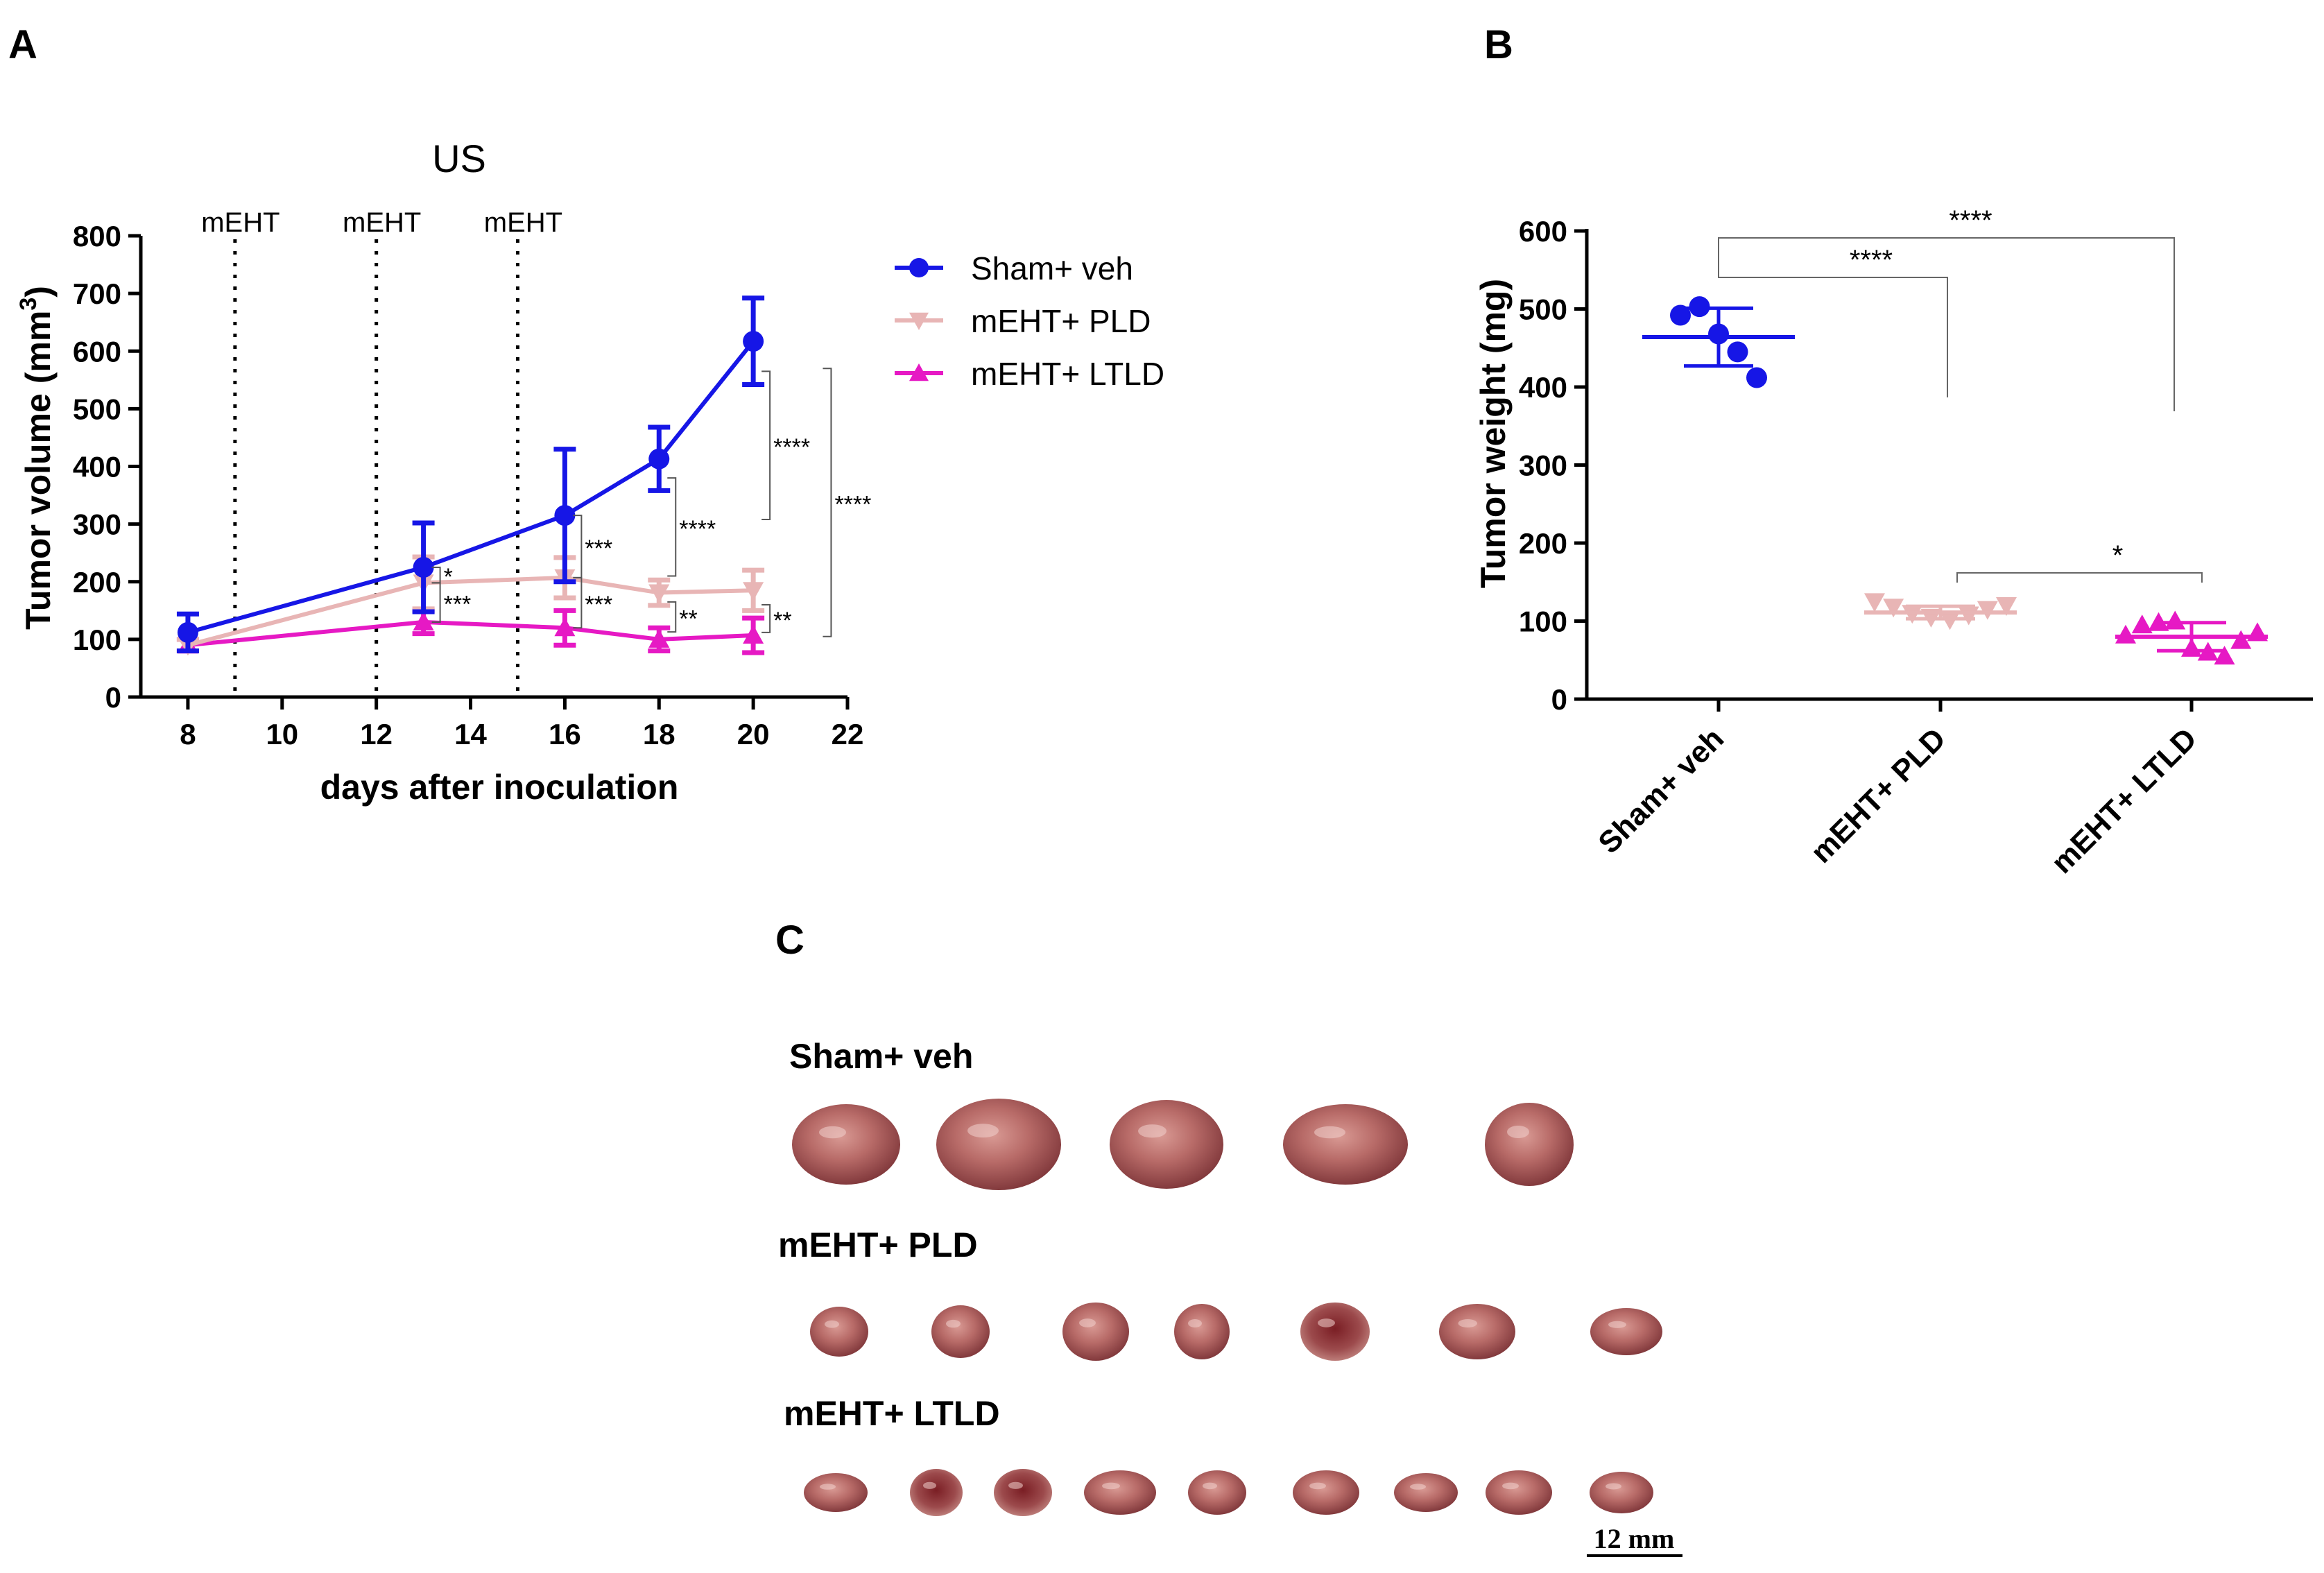  I want to click on legend-item: Sham+ veh, so click(1014, 268).